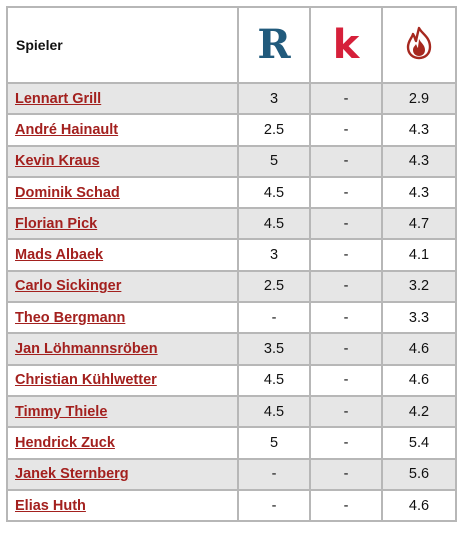  Describe the element at coordinates (57, 161) in the screenshot. I see `player-link: Kevin Kraus` at that location.